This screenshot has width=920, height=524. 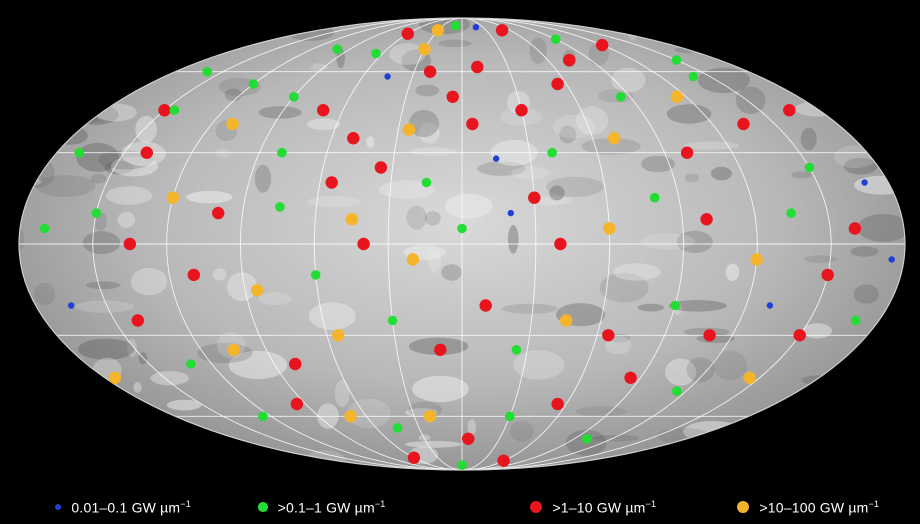 What do you see at coordinates (331, 507) in the screenshot?
I see `legend-label: >0.1–1 GW µm−1` at bounding box center [331, 507].